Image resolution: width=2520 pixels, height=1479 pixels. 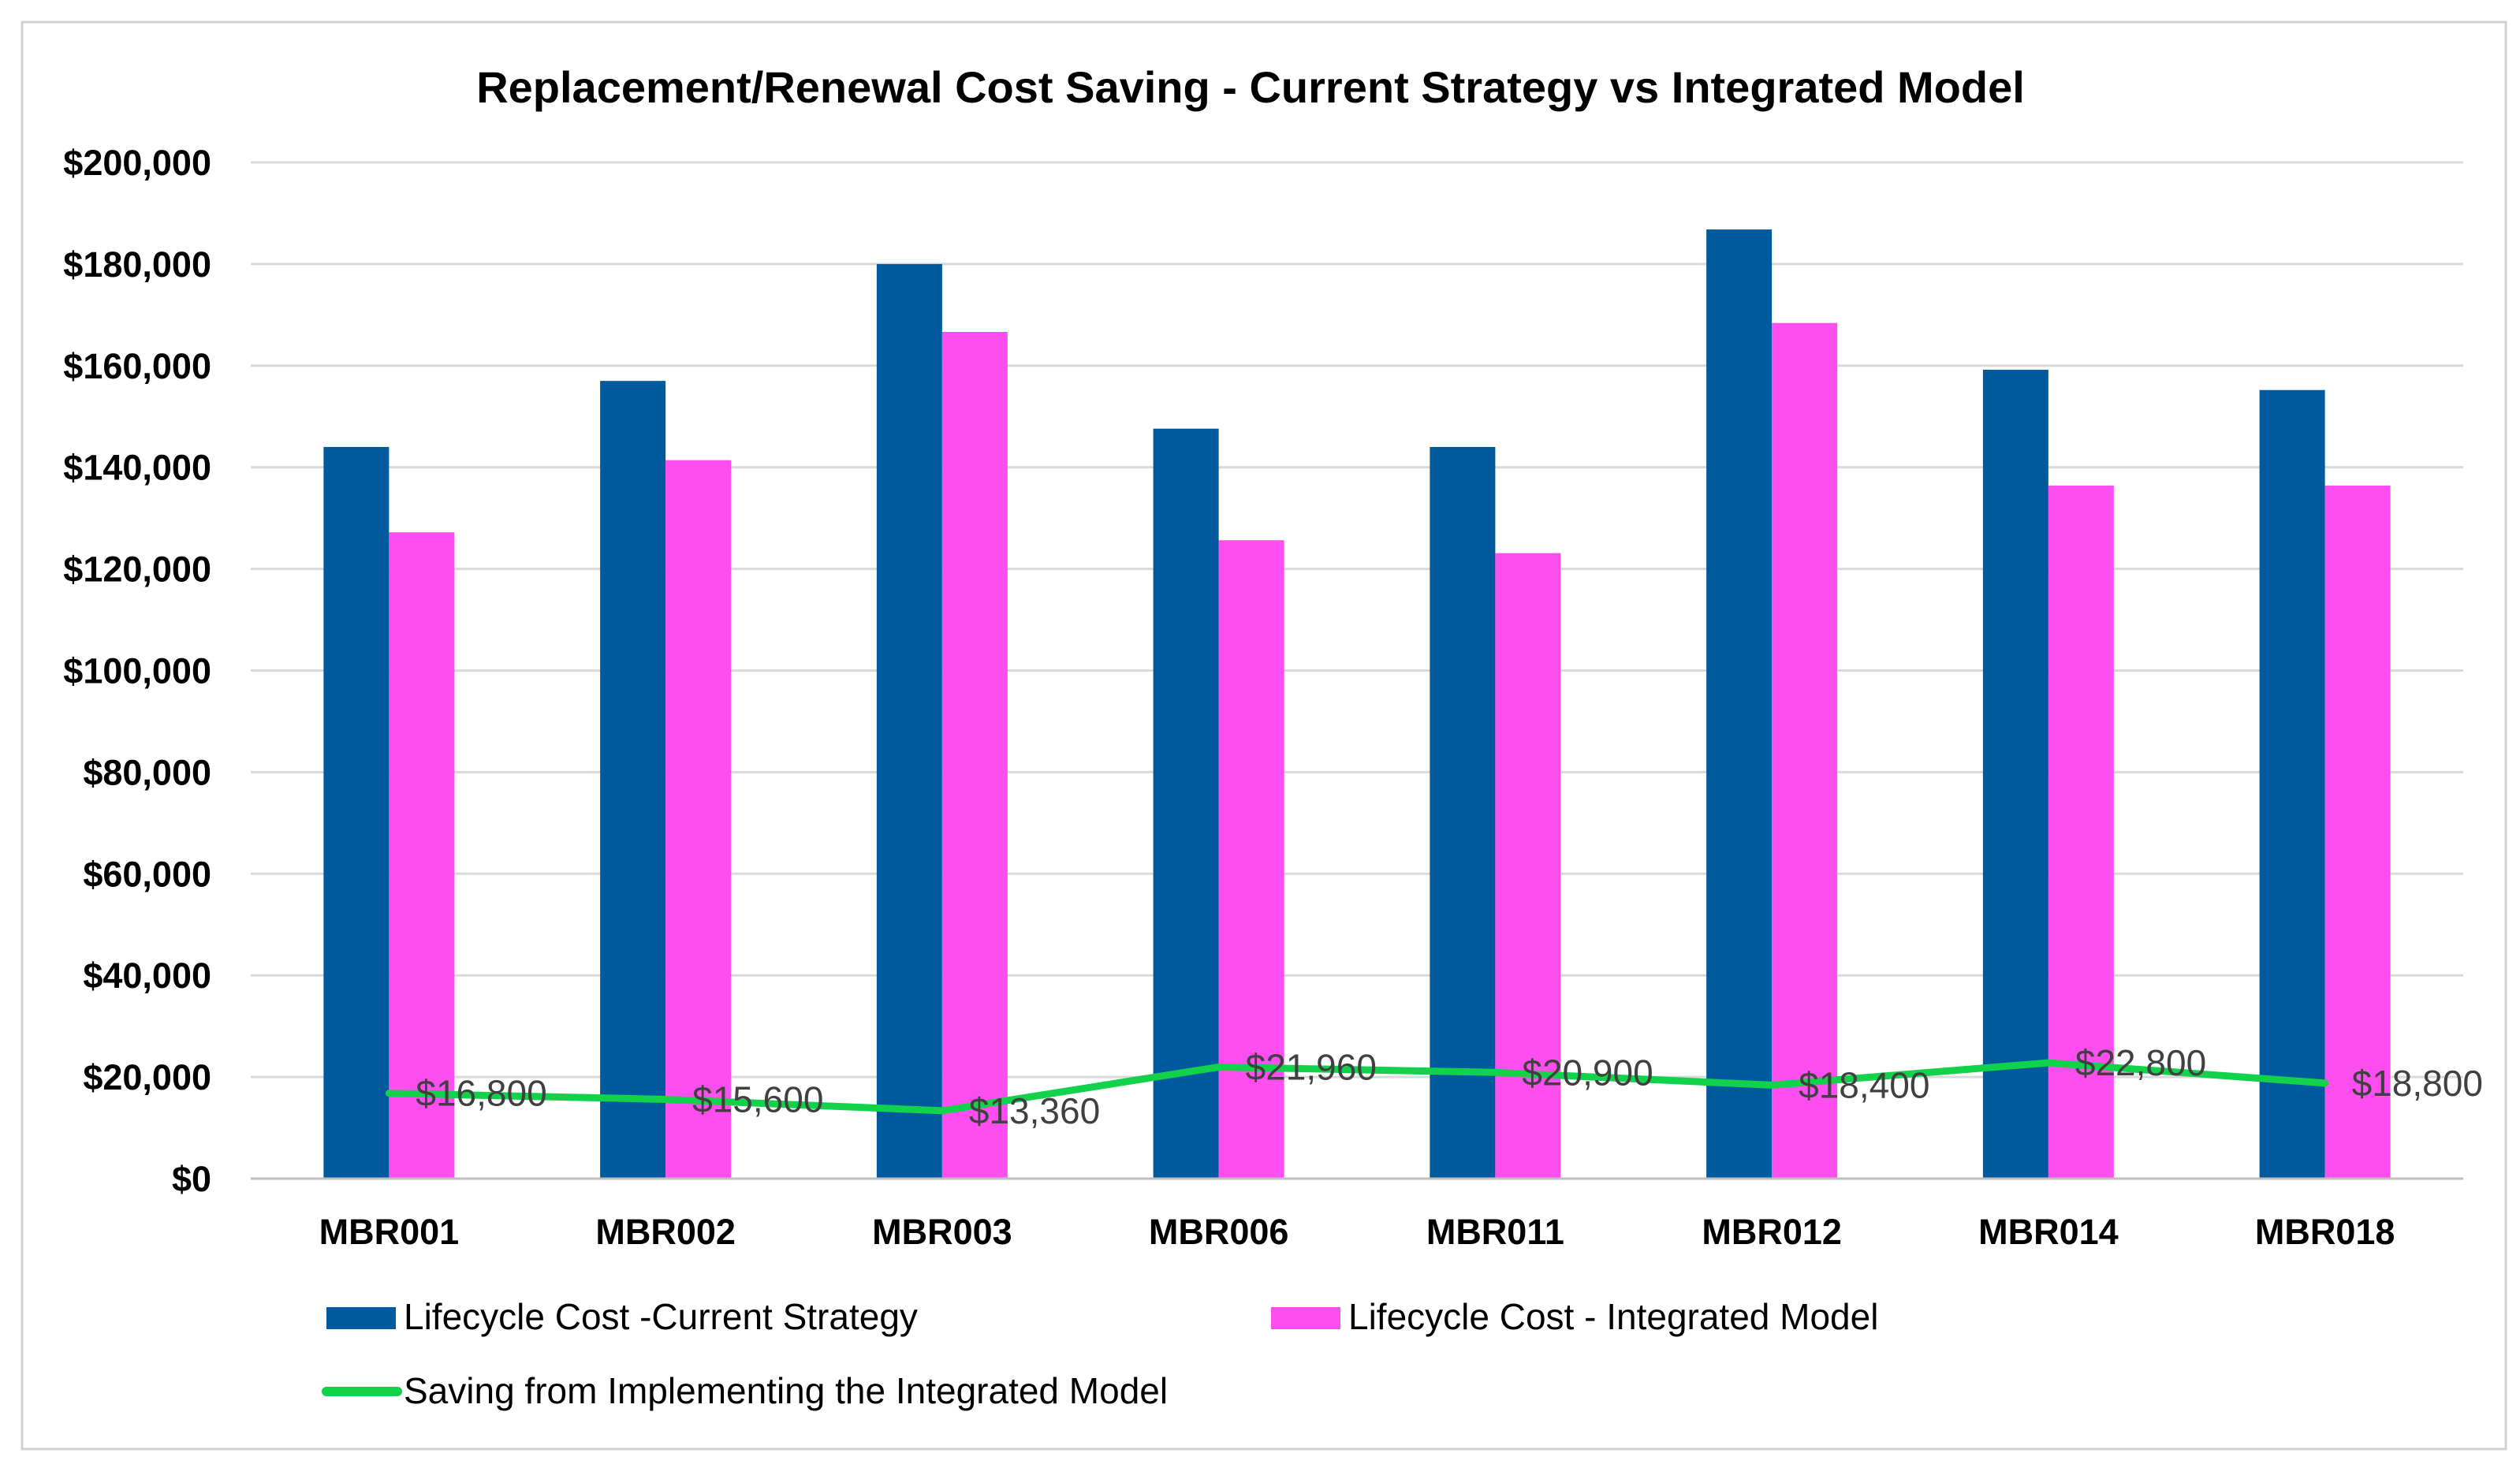 I want to click on x-tick-label: MBR001, so click(x=389, y=1232).